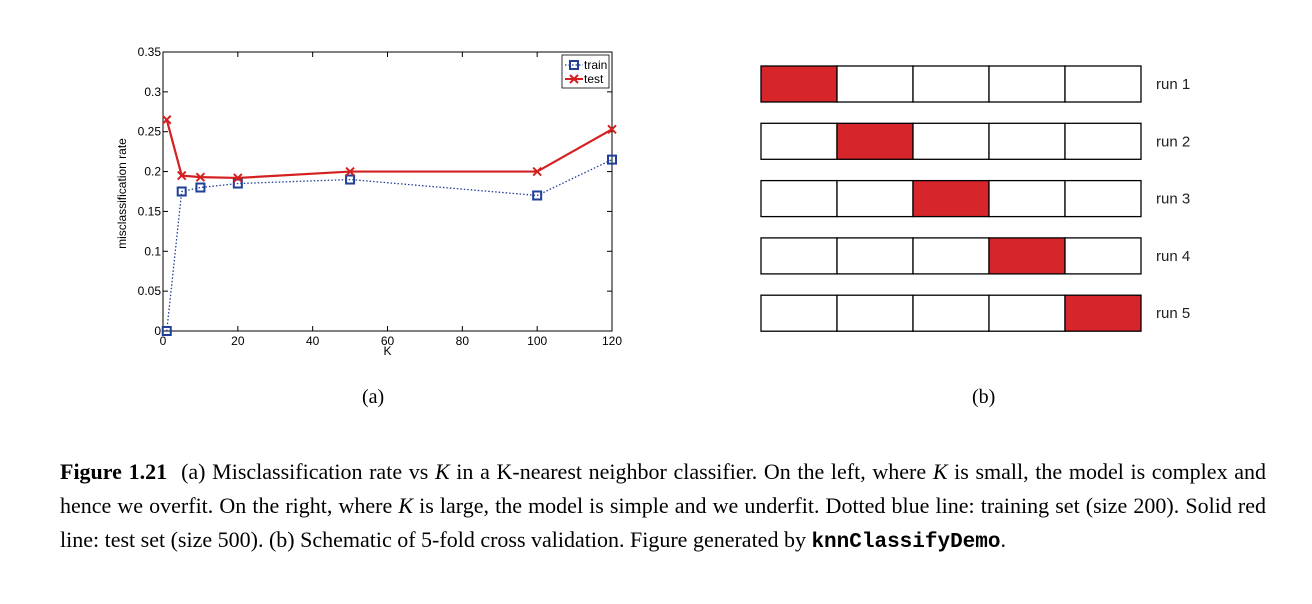 The image size is (1312, 604). I want to click on cv-row: run 5, so click(975, 313).